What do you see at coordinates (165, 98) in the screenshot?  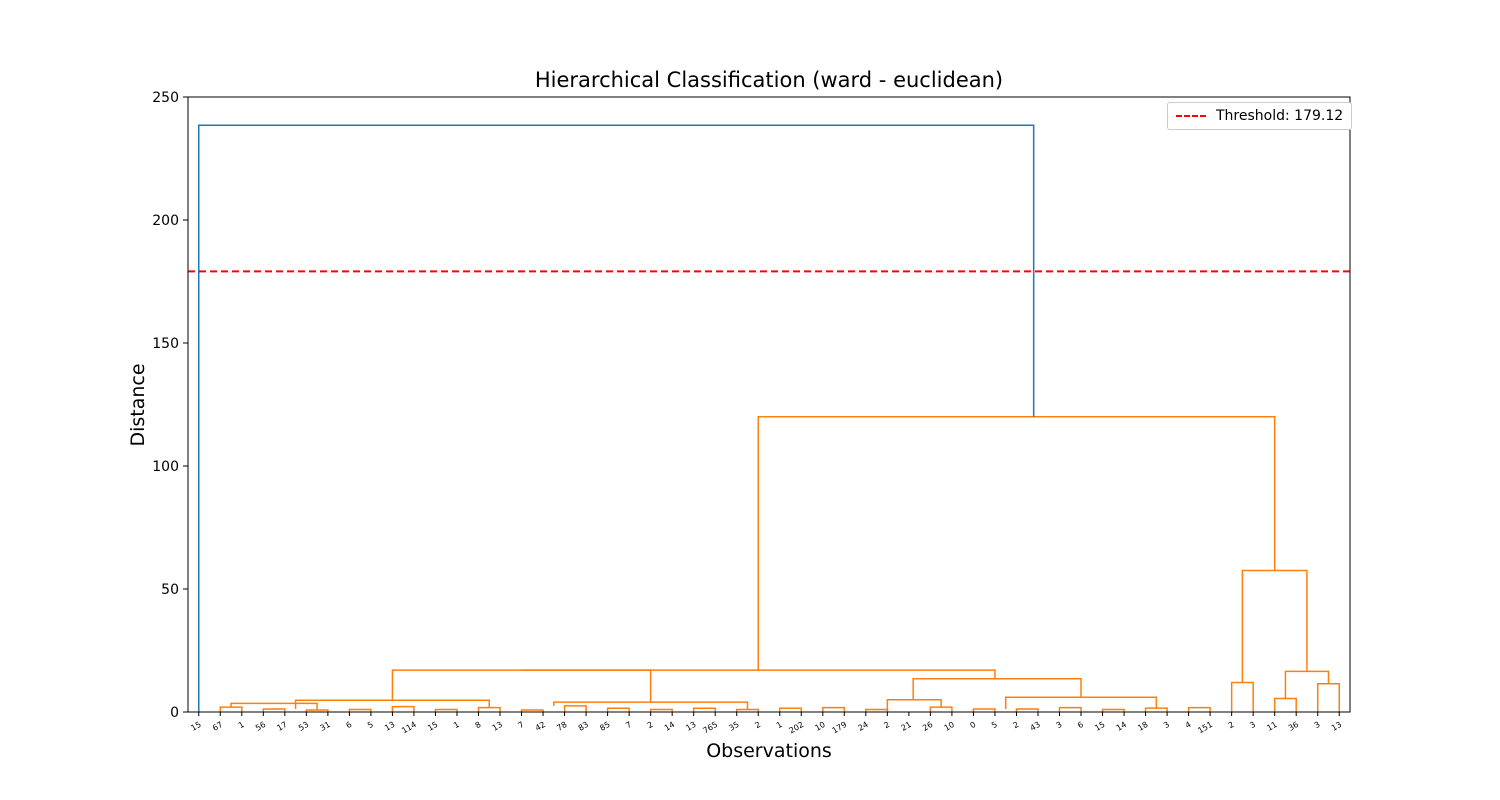 I see `y-tick-label: 250` at bounding box center [165, 98].